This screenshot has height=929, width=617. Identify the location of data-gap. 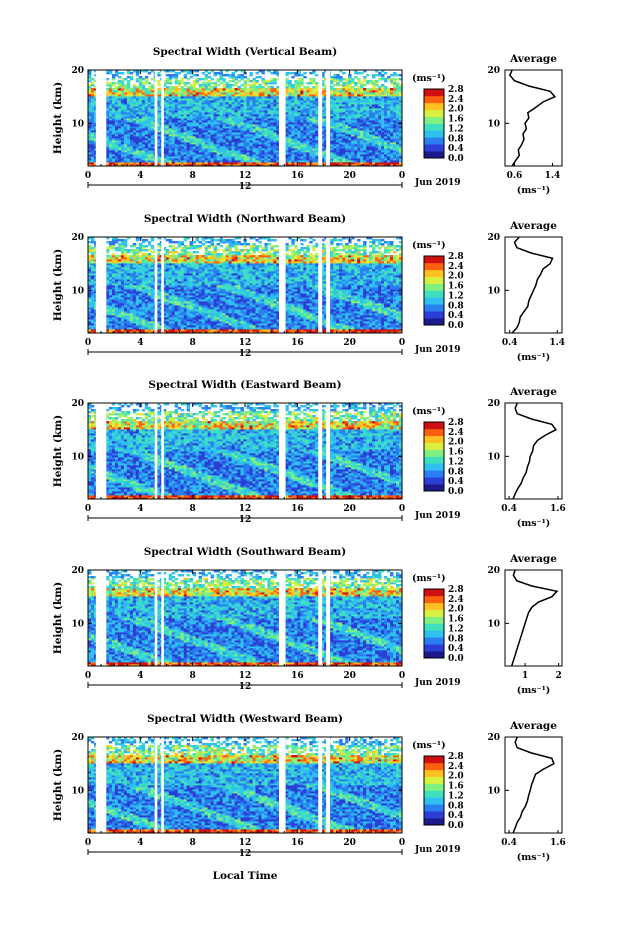
(162, 118).